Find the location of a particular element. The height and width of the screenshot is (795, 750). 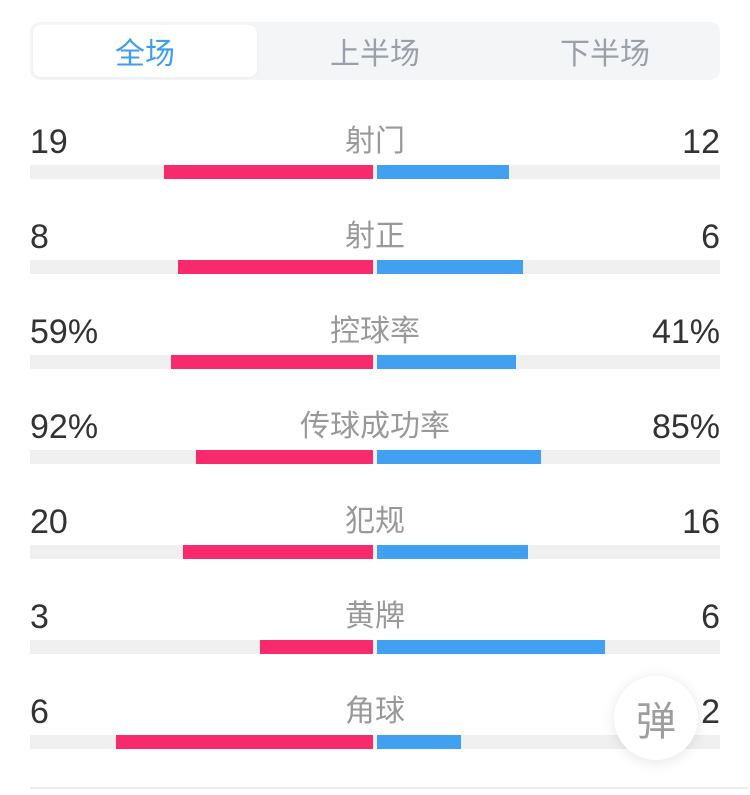

stat-row: 8 射正 6 is located at coordinates (375, 245).